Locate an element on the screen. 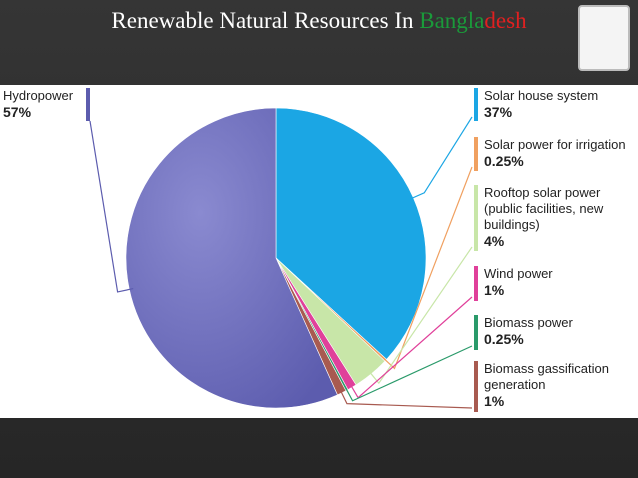  category-name: Biomass gassification generation is located at coordinates (546, 376).